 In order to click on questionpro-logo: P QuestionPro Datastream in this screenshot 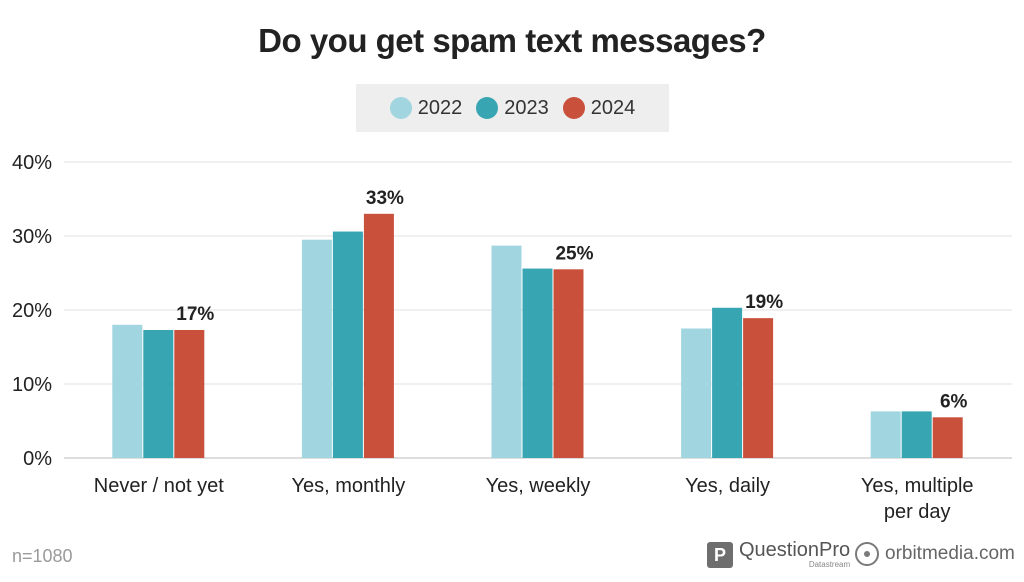, I will do `click(778, 554)`.